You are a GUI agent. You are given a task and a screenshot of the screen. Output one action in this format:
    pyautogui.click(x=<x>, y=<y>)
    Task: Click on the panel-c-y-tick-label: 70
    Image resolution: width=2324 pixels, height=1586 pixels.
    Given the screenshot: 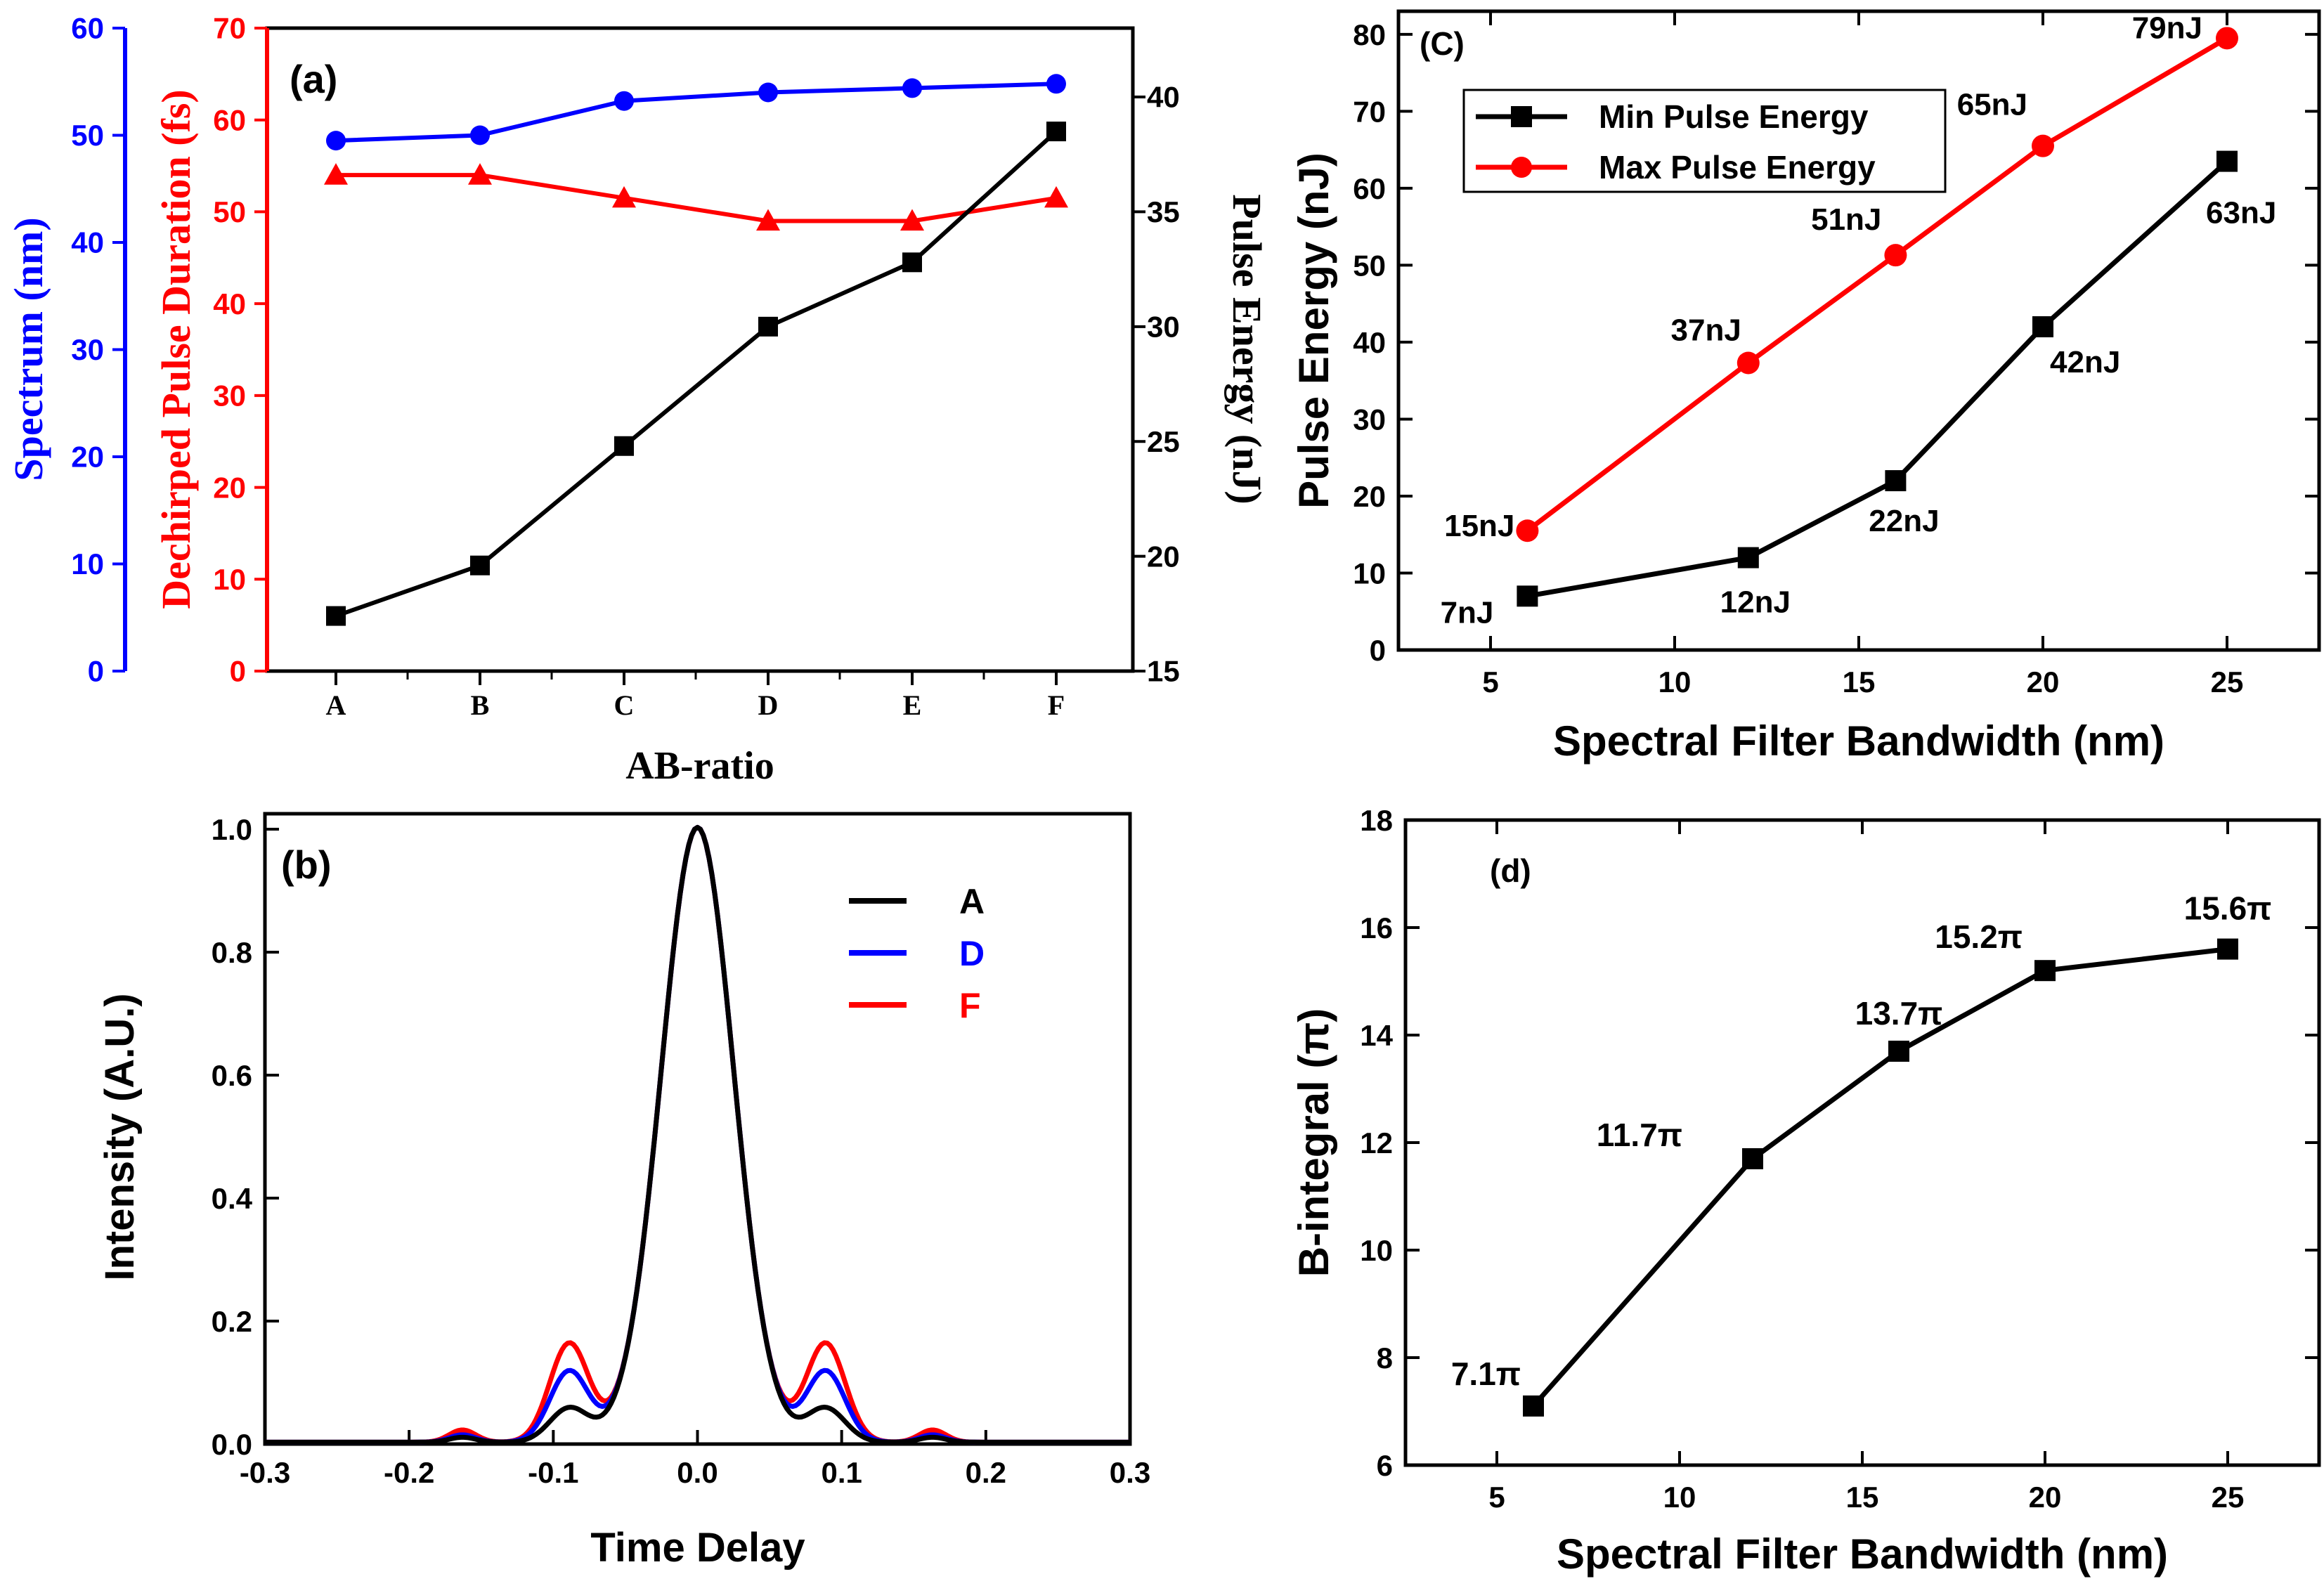 What is the action you would take?
    pyautogui.click(x=1369, y=112)
    